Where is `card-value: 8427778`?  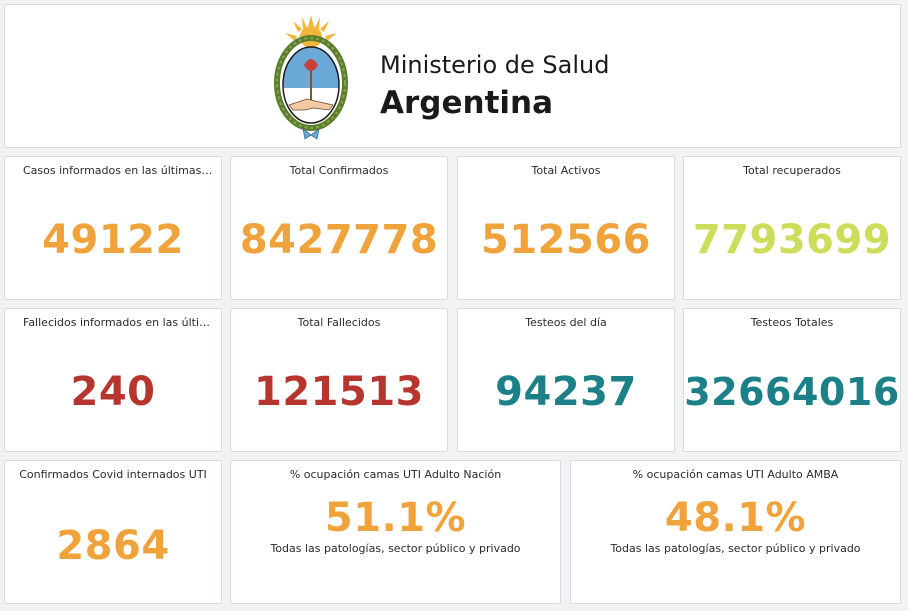
card-value: 8427778 is located at coordinates (339, 240).